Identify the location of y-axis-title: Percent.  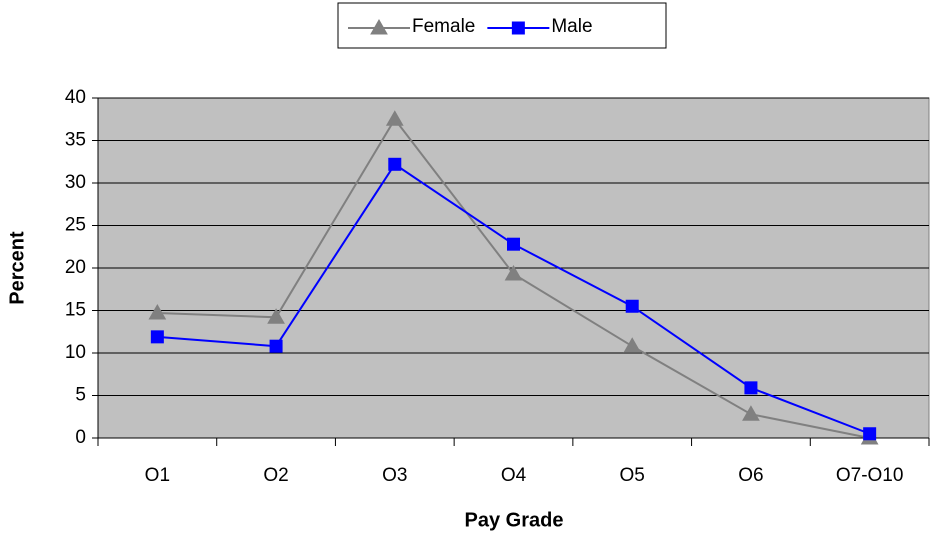
(17, 268).